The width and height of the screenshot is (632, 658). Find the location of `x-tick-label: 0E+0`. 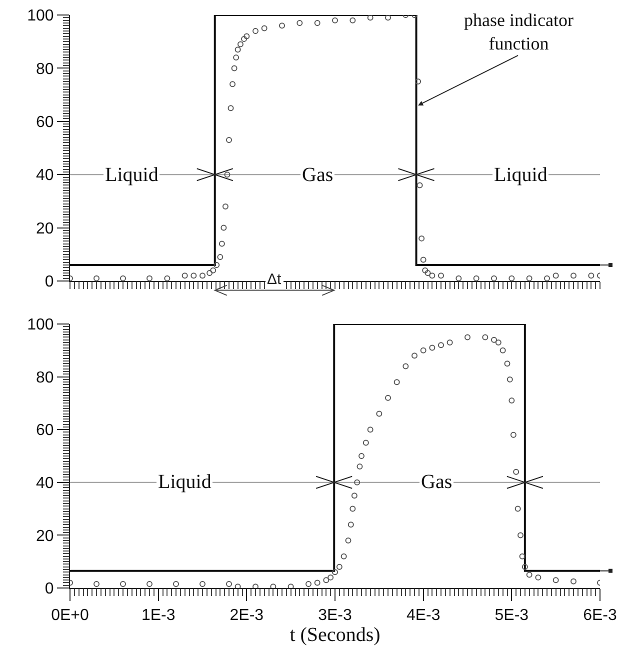

x-tick-label: 0E+0 is located at coordinates (70, 615).